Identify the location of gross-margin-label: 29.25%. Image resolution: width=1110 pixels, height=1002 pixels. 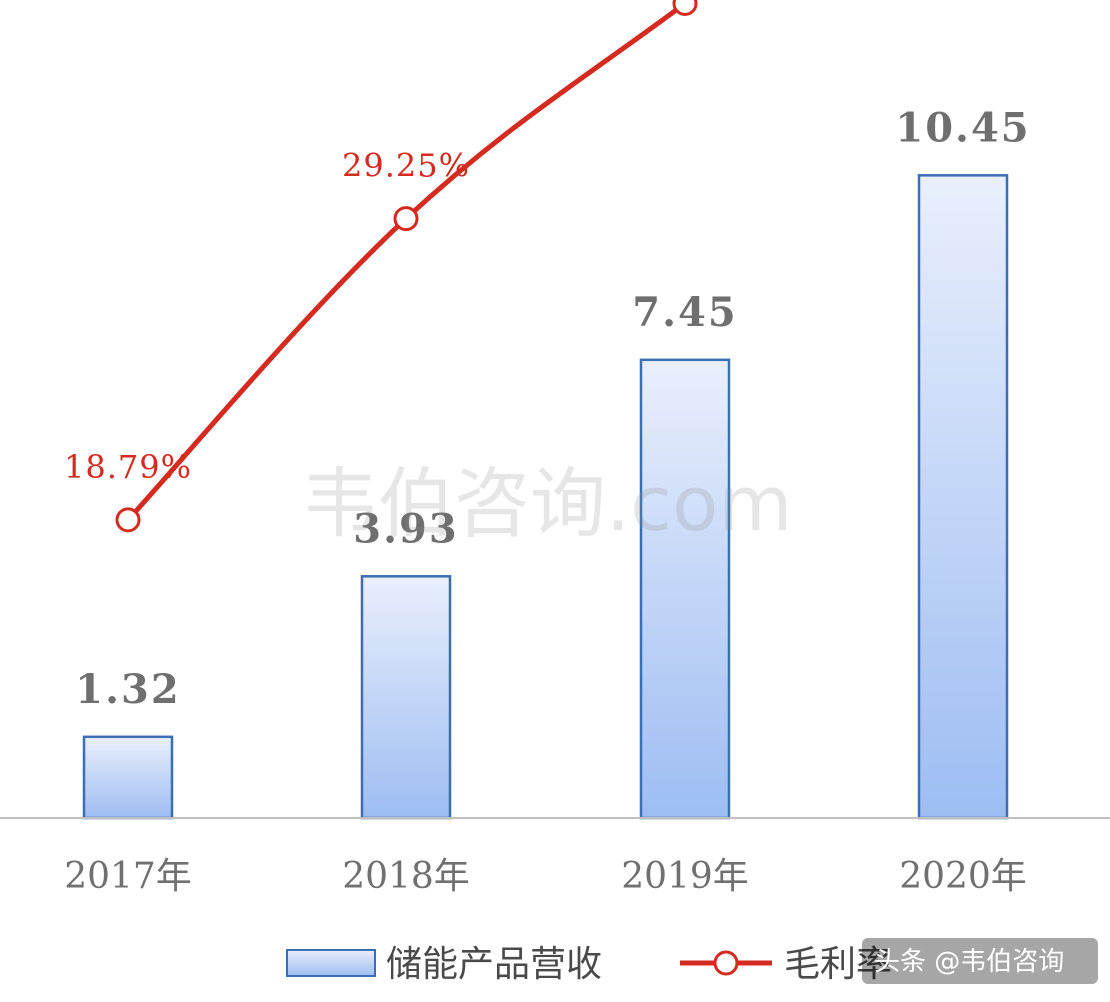
(406, 166).